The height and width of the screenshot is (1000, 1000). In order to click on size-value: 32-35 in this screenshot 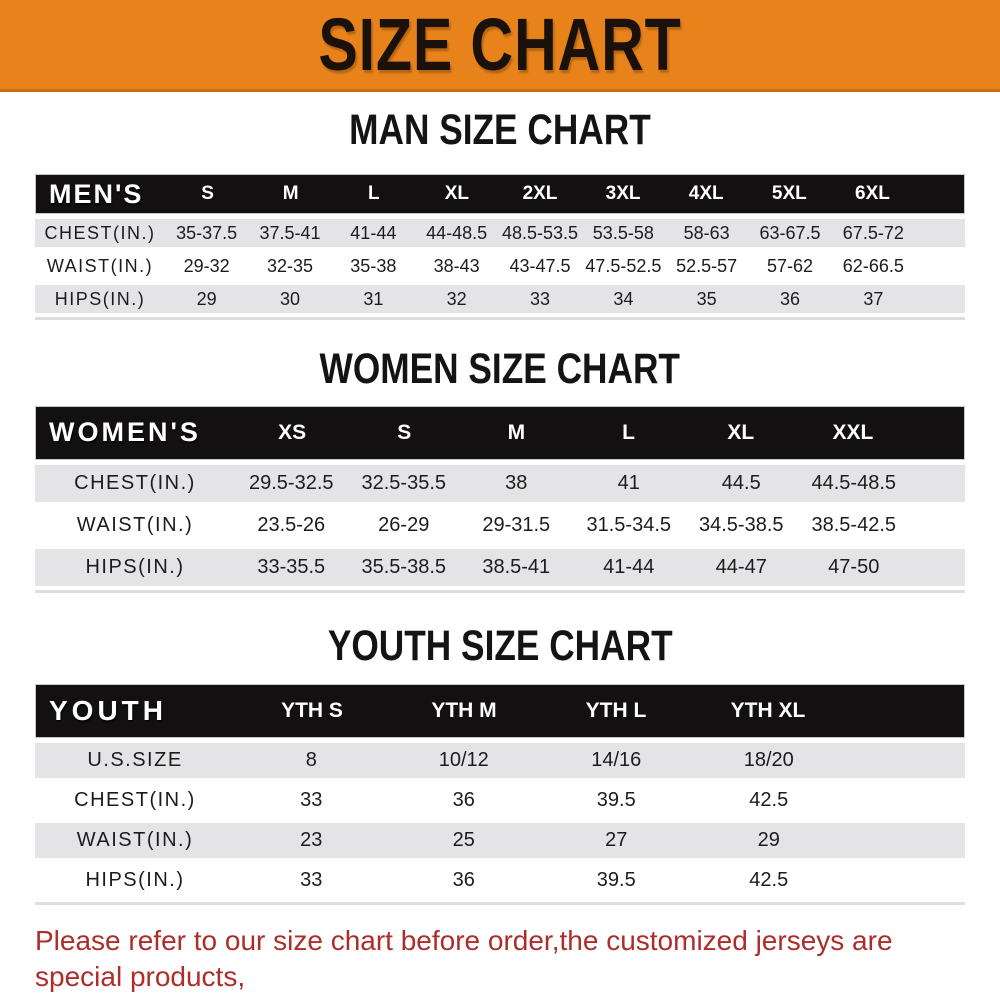, I will do `click(290, 265)`.